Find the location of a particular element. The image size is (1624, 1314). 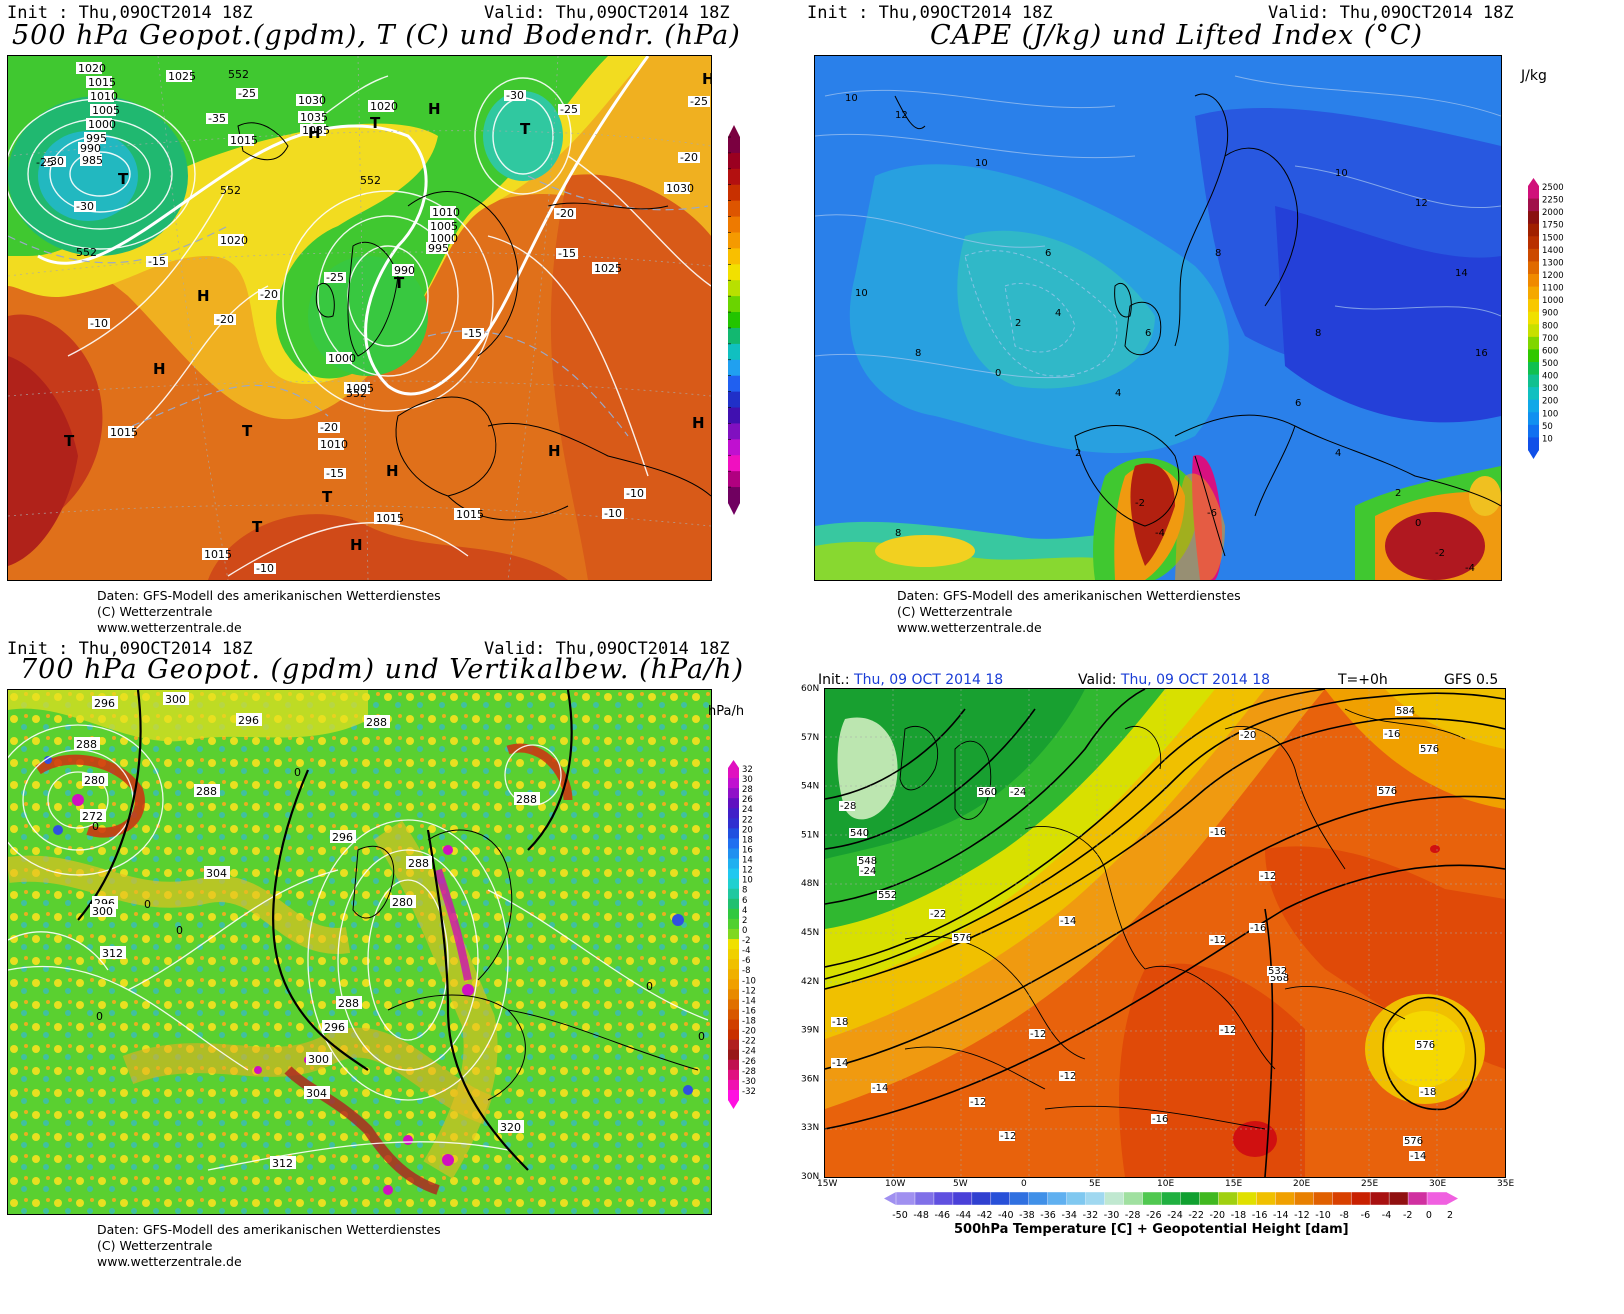

colorbar-tick: 1300 is located at coordinates (1553, 263).